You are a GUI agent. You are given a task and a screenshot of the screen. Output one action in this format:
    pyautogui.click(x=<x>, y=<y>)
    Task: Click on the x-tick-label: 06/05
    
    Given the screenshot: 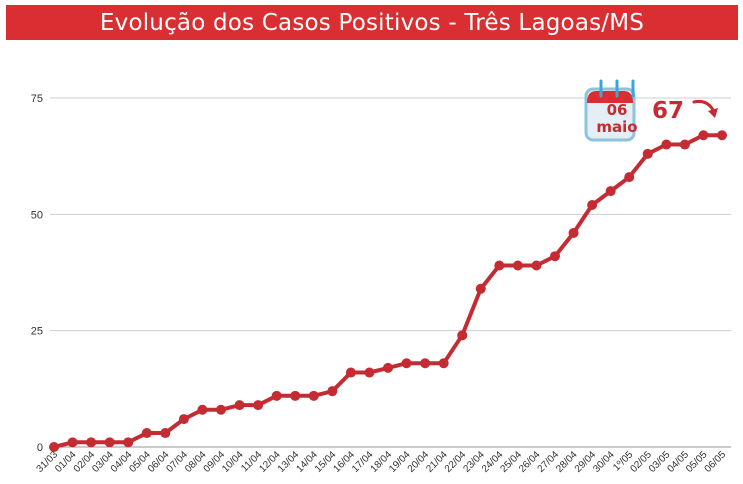 What is the action you would take?
    pyautogui.click(x=716, y=462)
    